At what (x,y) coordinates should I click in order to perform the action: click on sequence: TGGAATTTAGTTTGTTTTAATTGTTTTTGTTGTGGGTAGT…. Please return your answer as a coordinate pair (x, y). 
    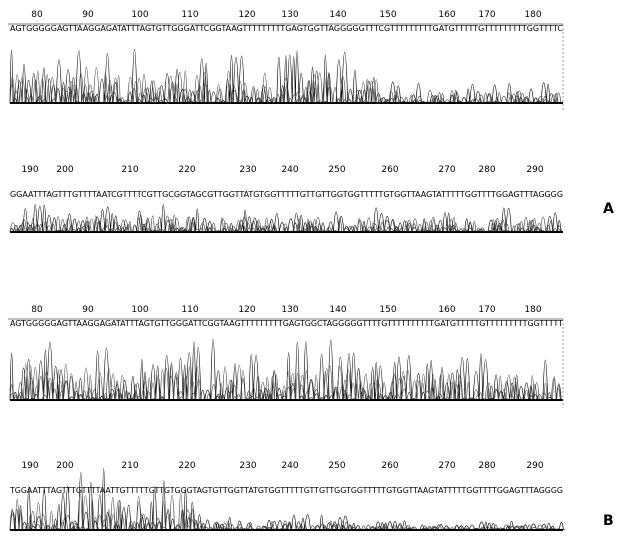
    Looking at the image, I should click on (286, 490).